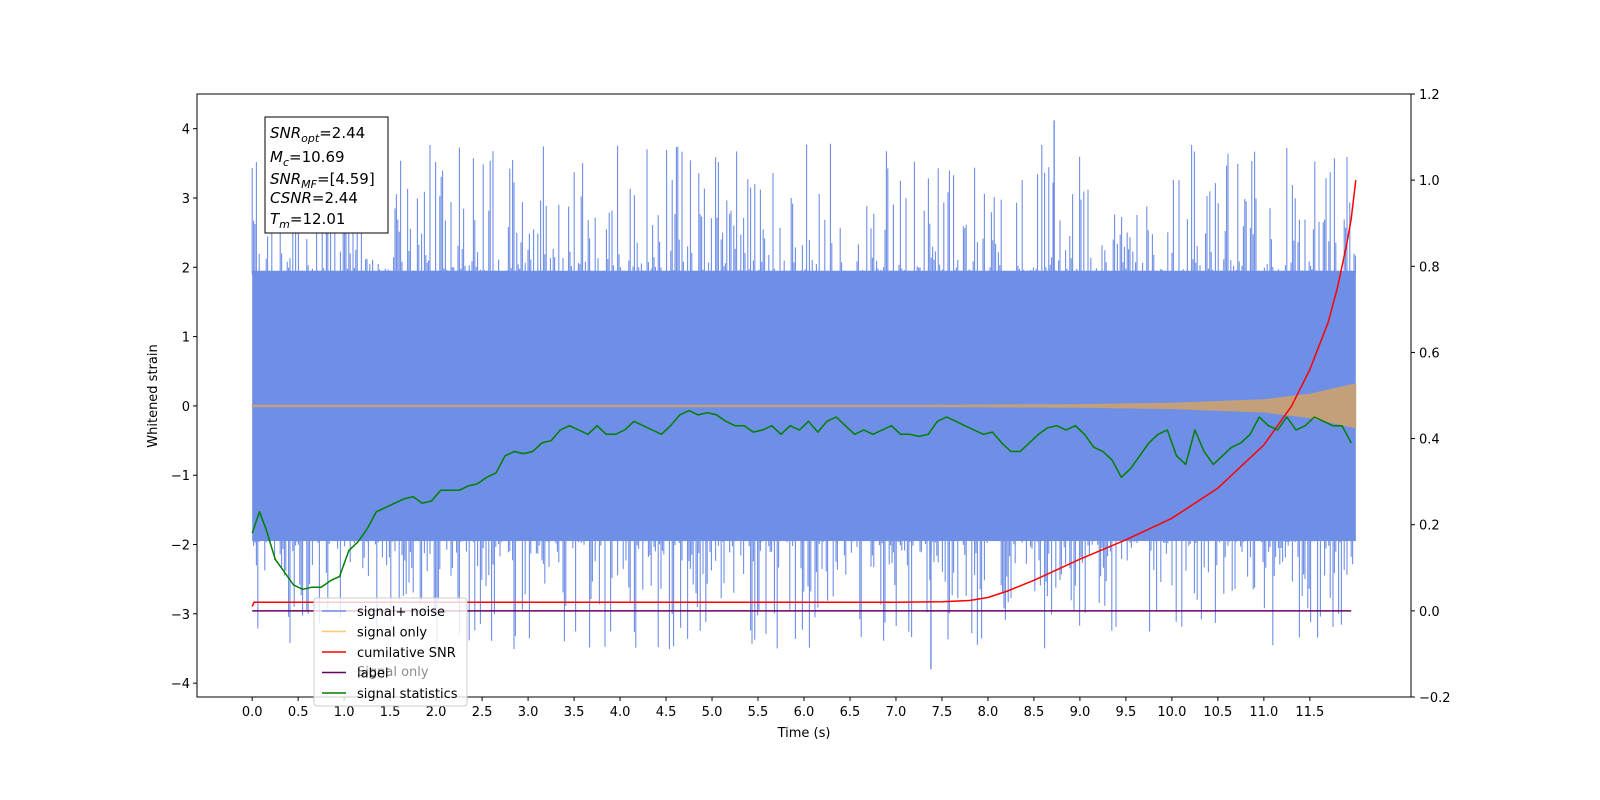 This screenshot has height=800, width=1600. I want to click on x-tick-label: 10.5, so click(1217, 712).